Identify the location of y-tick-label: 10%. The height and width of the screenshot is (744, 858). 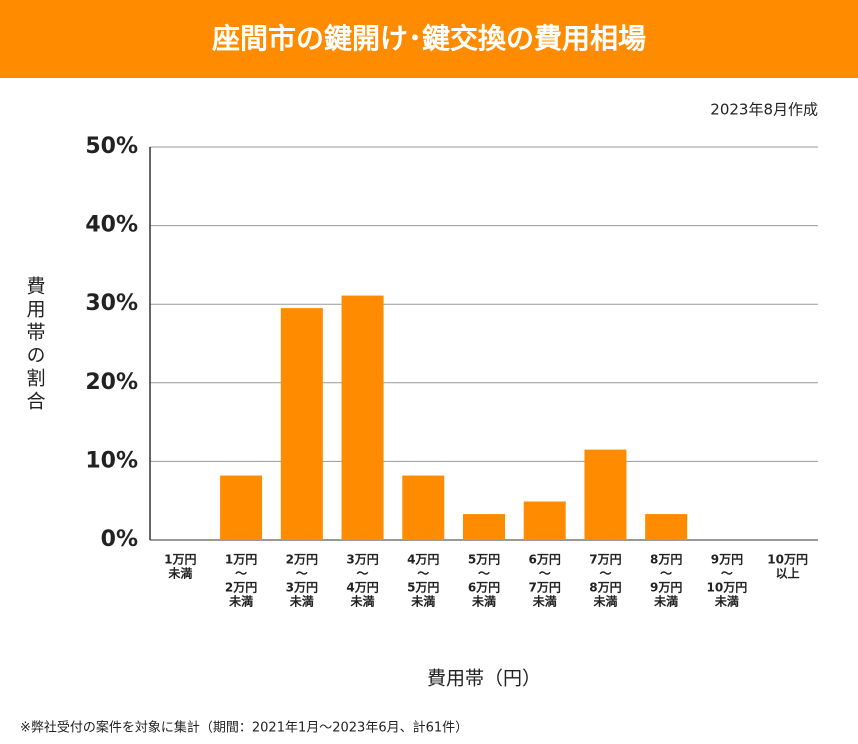
(111, 460).